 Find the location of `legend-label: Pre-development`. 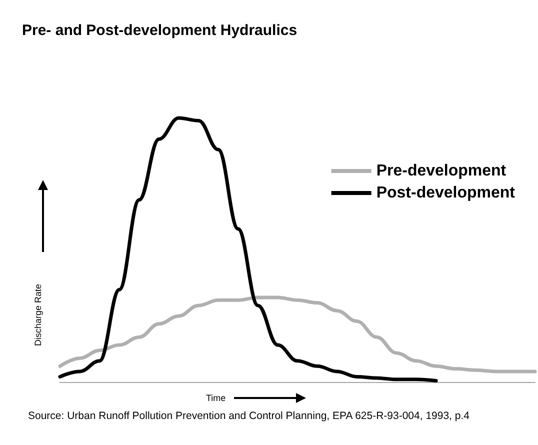

legend-label: Pre-development is located at coordinates (441, 171).